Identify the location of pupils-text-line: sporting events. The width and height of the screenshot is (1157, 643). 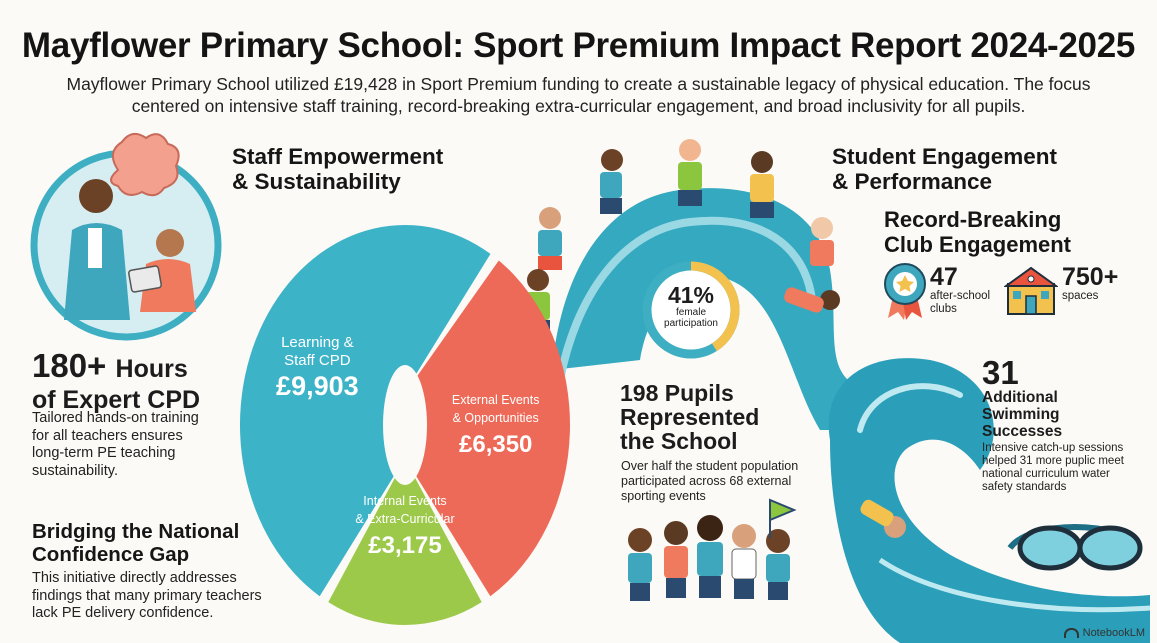
(663, 496).